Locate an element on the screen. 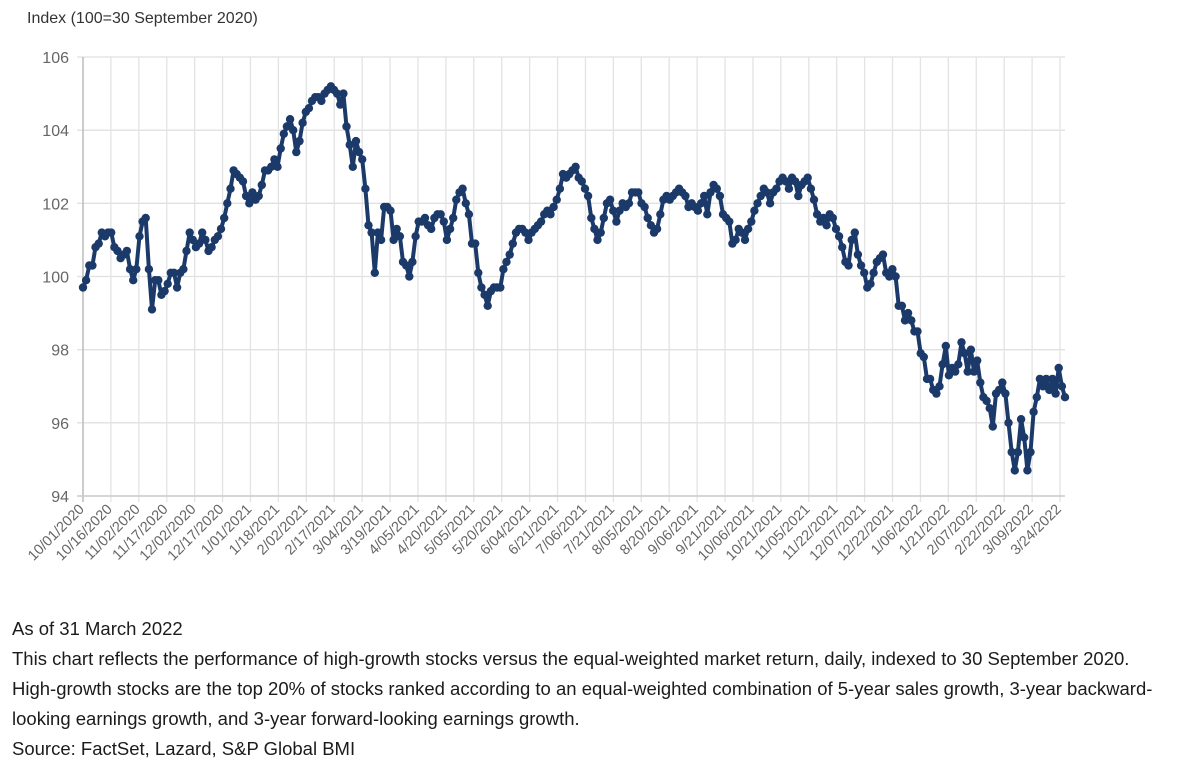 The image size is (1183, 774). y-tick-label: 98 is located at coordinates (60, 351).